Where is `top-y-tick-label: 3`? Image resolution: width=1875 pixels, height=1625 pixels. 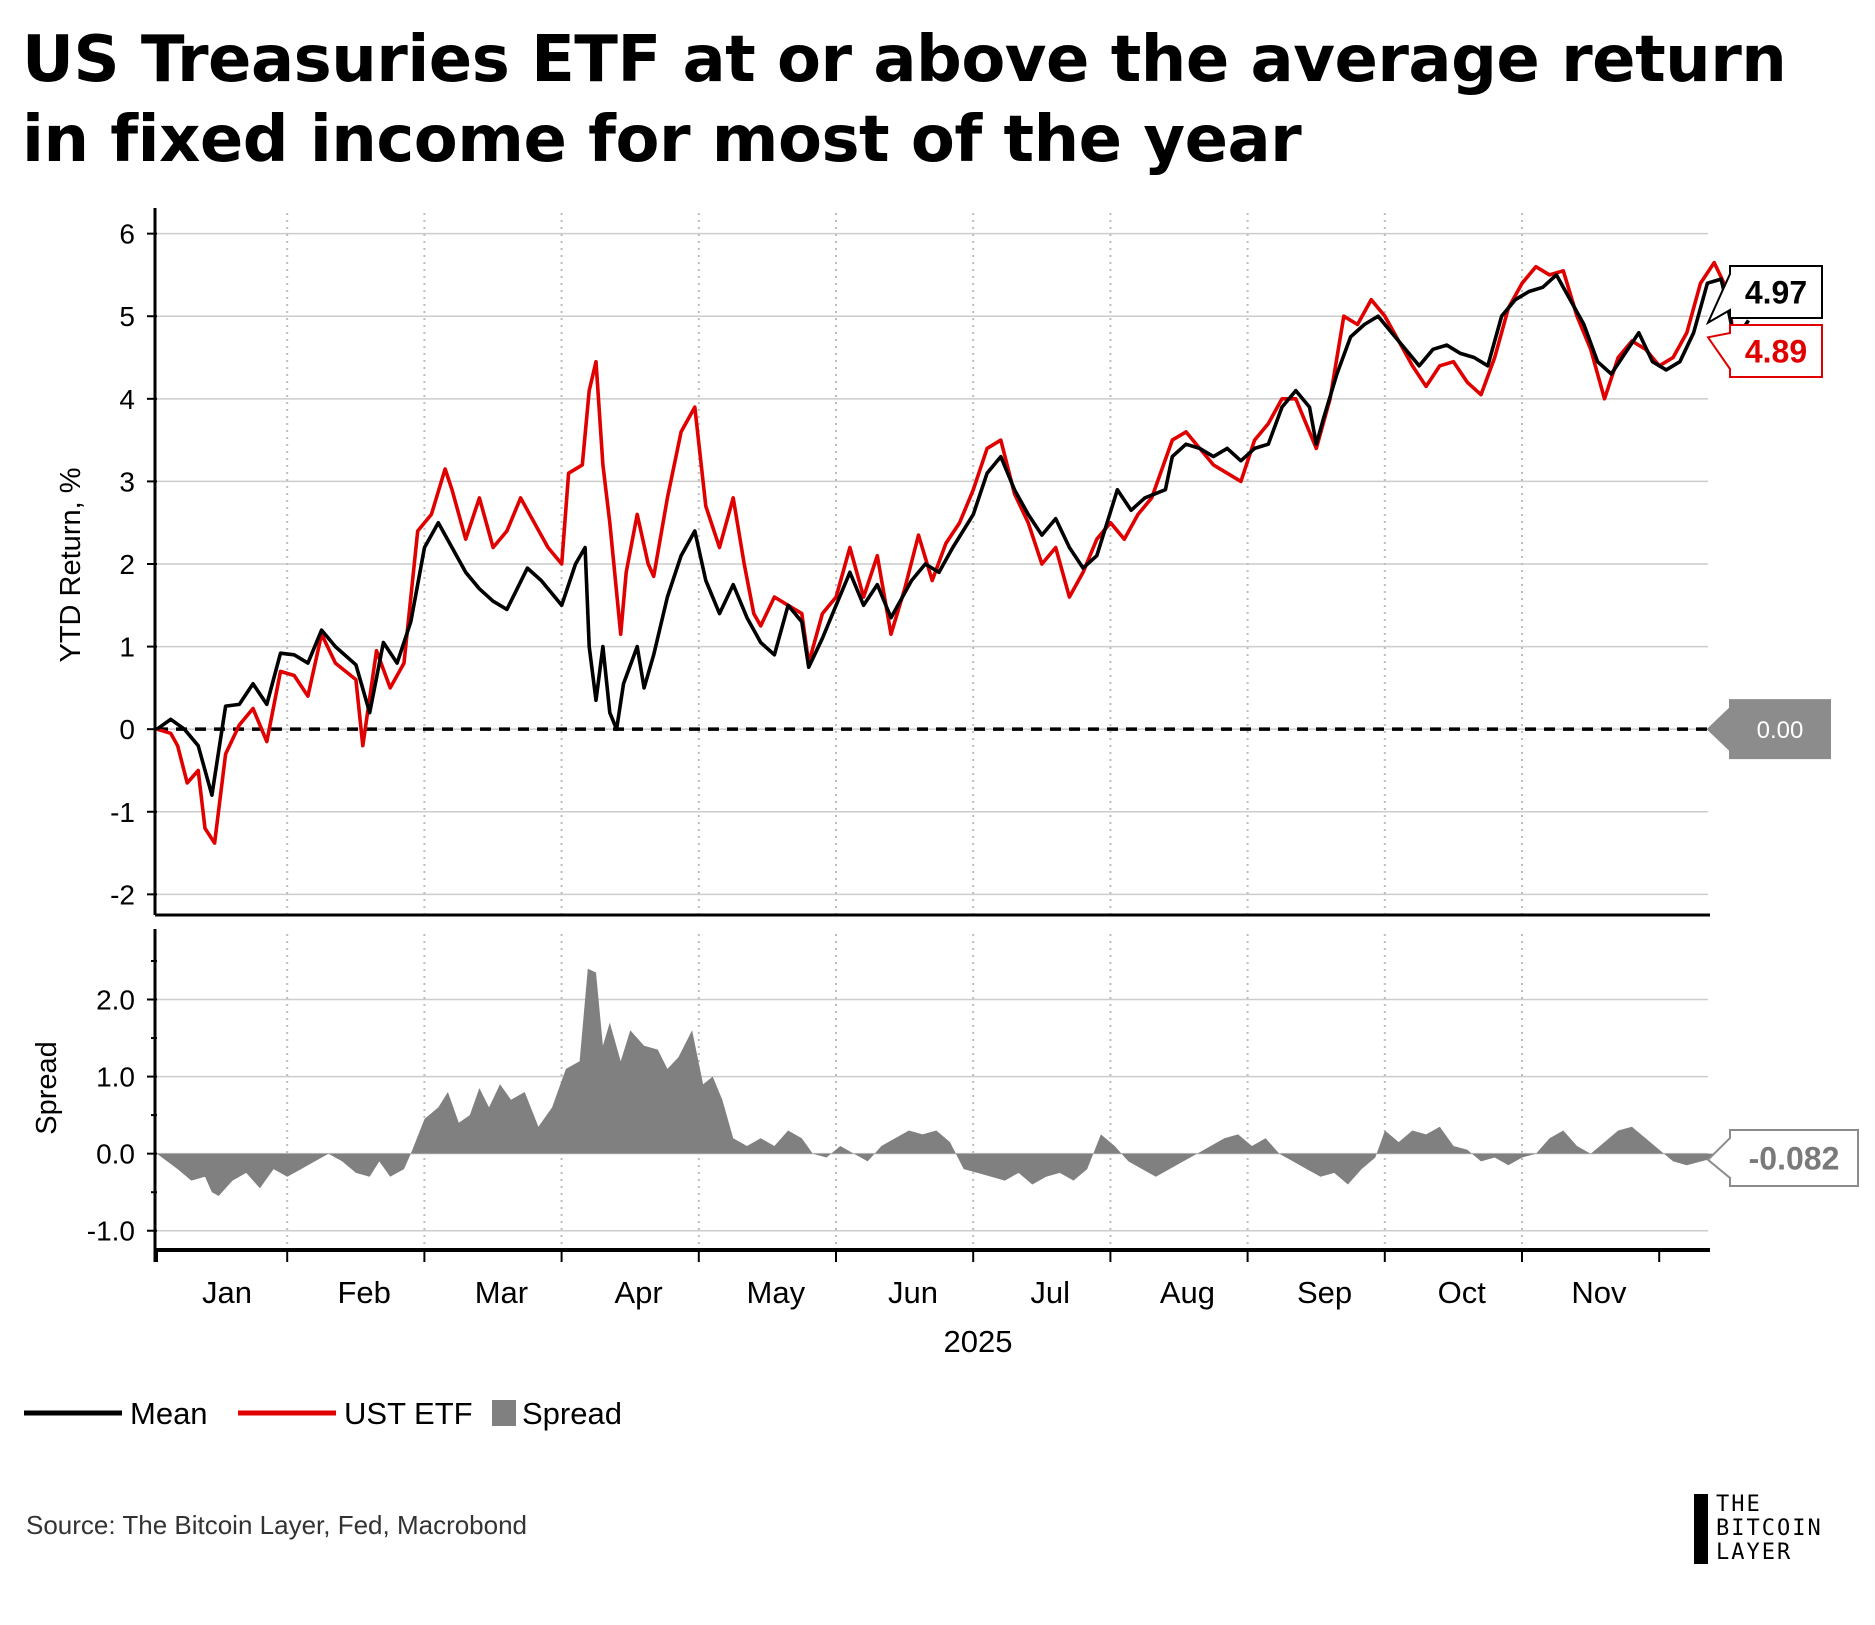 top-y-tick-label: 3 is located at coordinates (127, 481).